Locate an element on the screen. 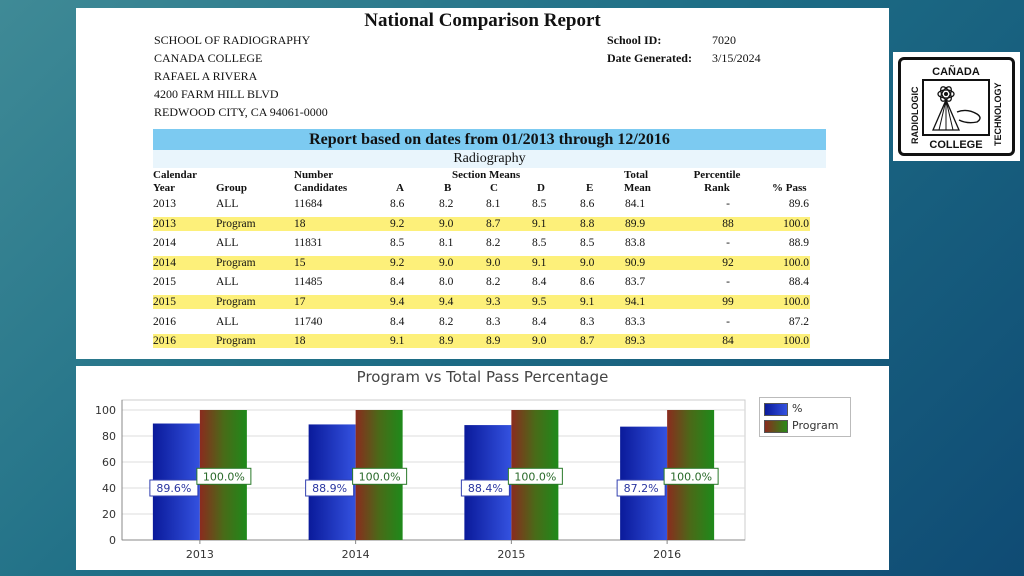 The image size is (1024, 576). table-row: 2016 Program 18 9.1 8.9 8.9 9.0 8.7 89.3 84 100.0 is located at coordinates (481, 341).